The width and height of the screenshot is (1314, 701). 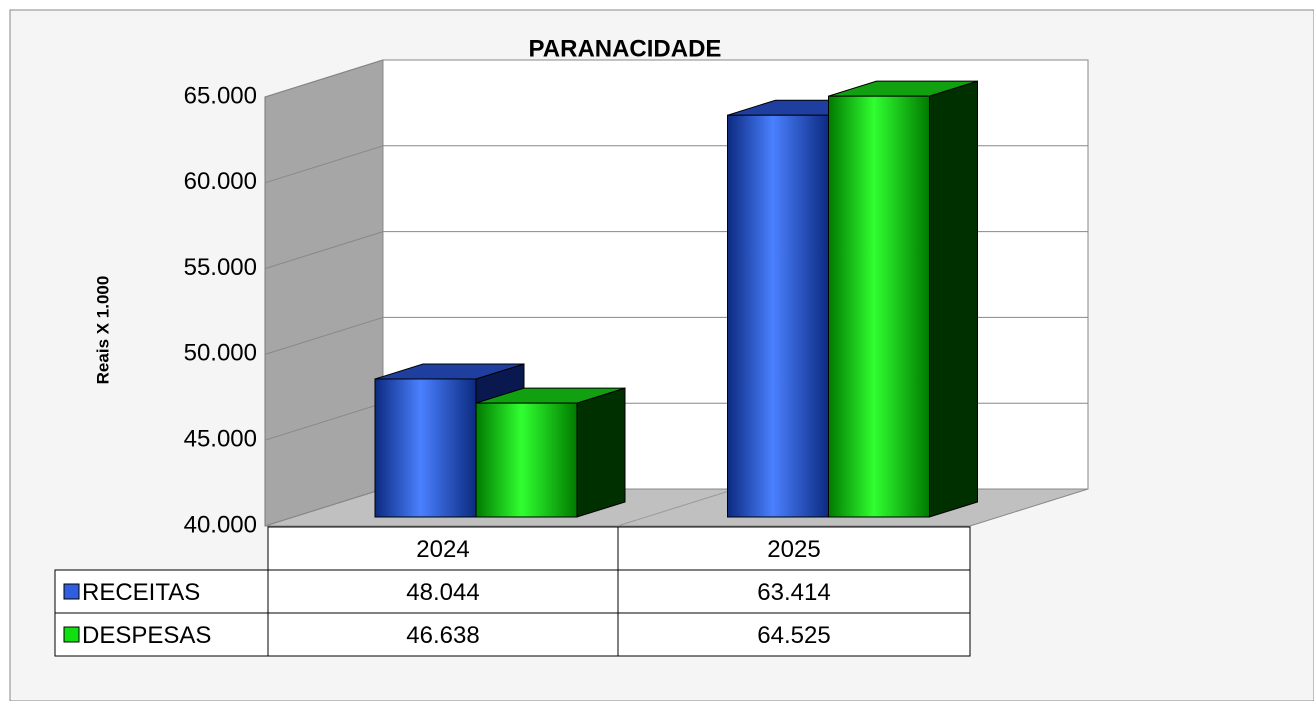 What do you see at coordinates (793, 592) in the screenshot?
I see `value-label: 63.414` at bounding box center [793, 592].